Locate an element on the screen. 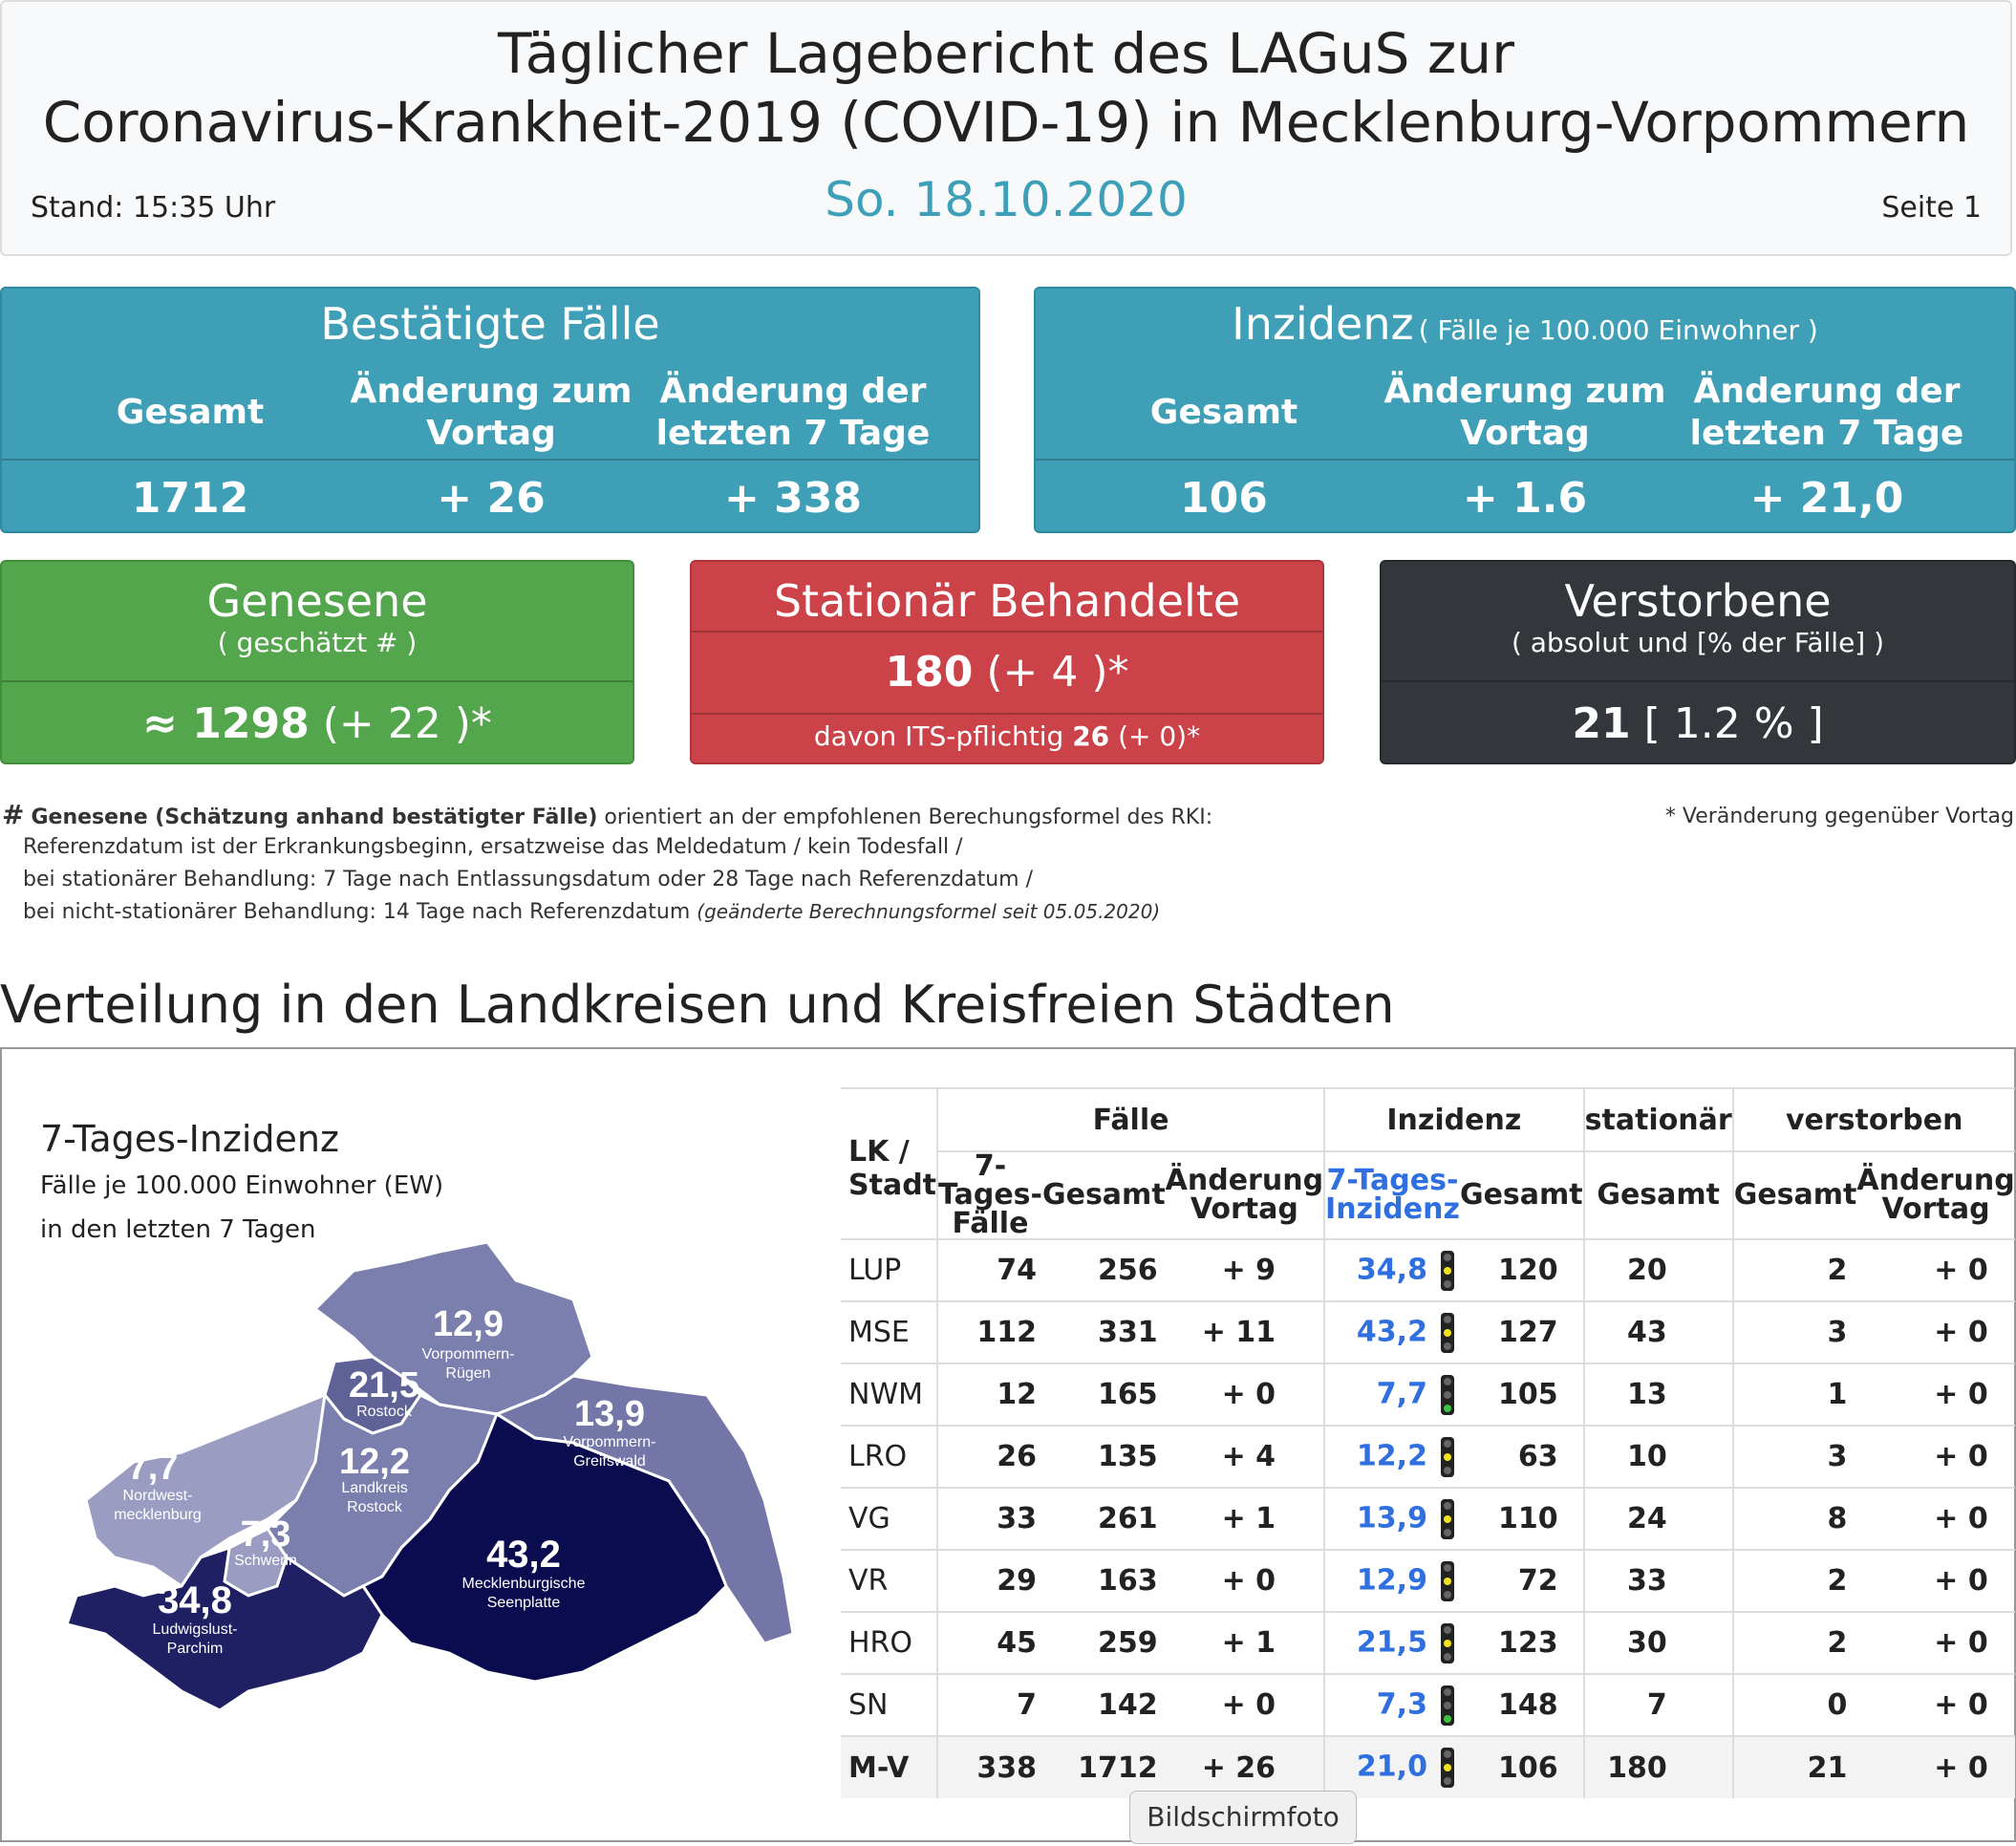 This screenshot has width=2016, height=1846. cell-stationaer: 24 is located at coordinates (1658, 1519).